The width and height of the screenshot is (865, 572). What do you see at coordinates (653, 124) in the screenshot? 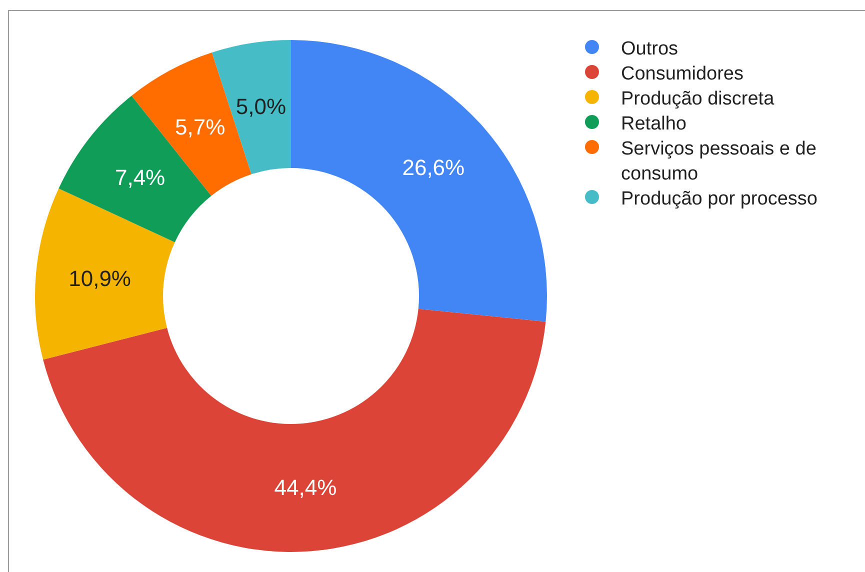
I see `legend-label: Retalho` at bounding box center [653, 124].